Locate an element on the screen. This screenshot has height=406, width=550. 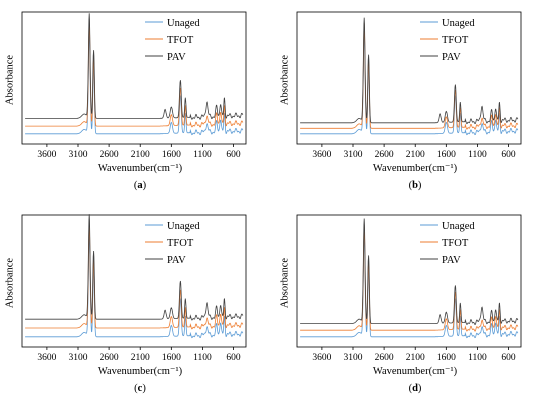
panel-caption: (c) is located at coordinates (140, 388).